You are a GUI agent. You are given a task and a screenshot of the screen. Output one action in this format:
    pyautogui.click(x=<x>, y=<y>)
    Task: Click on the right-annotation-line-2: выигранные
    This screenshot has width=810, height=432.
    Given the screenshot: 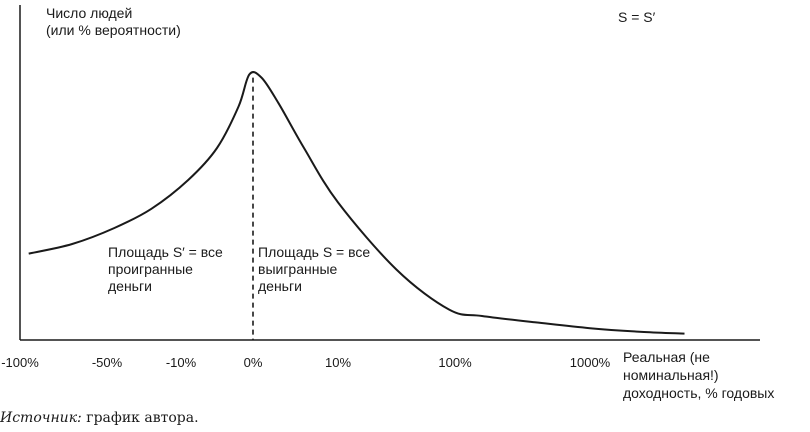 What is the action you would take?
    pyautogui.click(x=298, y=269)
    